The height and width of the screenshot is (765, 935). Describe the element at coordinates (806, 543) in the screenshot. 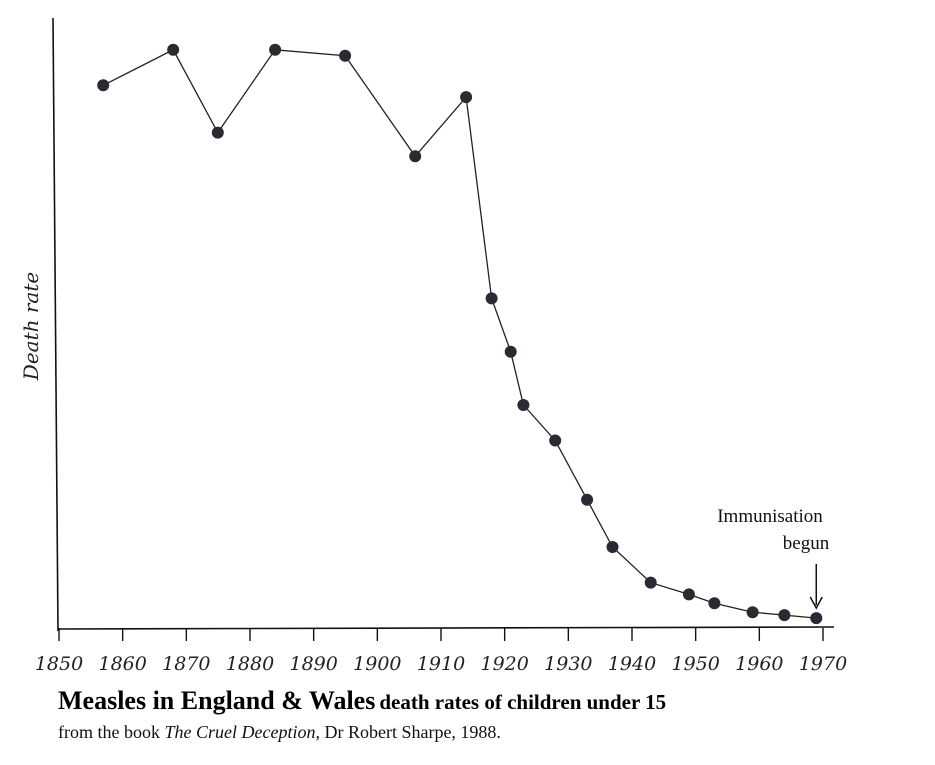

I see `annotation-text-line2: begun` at that location.